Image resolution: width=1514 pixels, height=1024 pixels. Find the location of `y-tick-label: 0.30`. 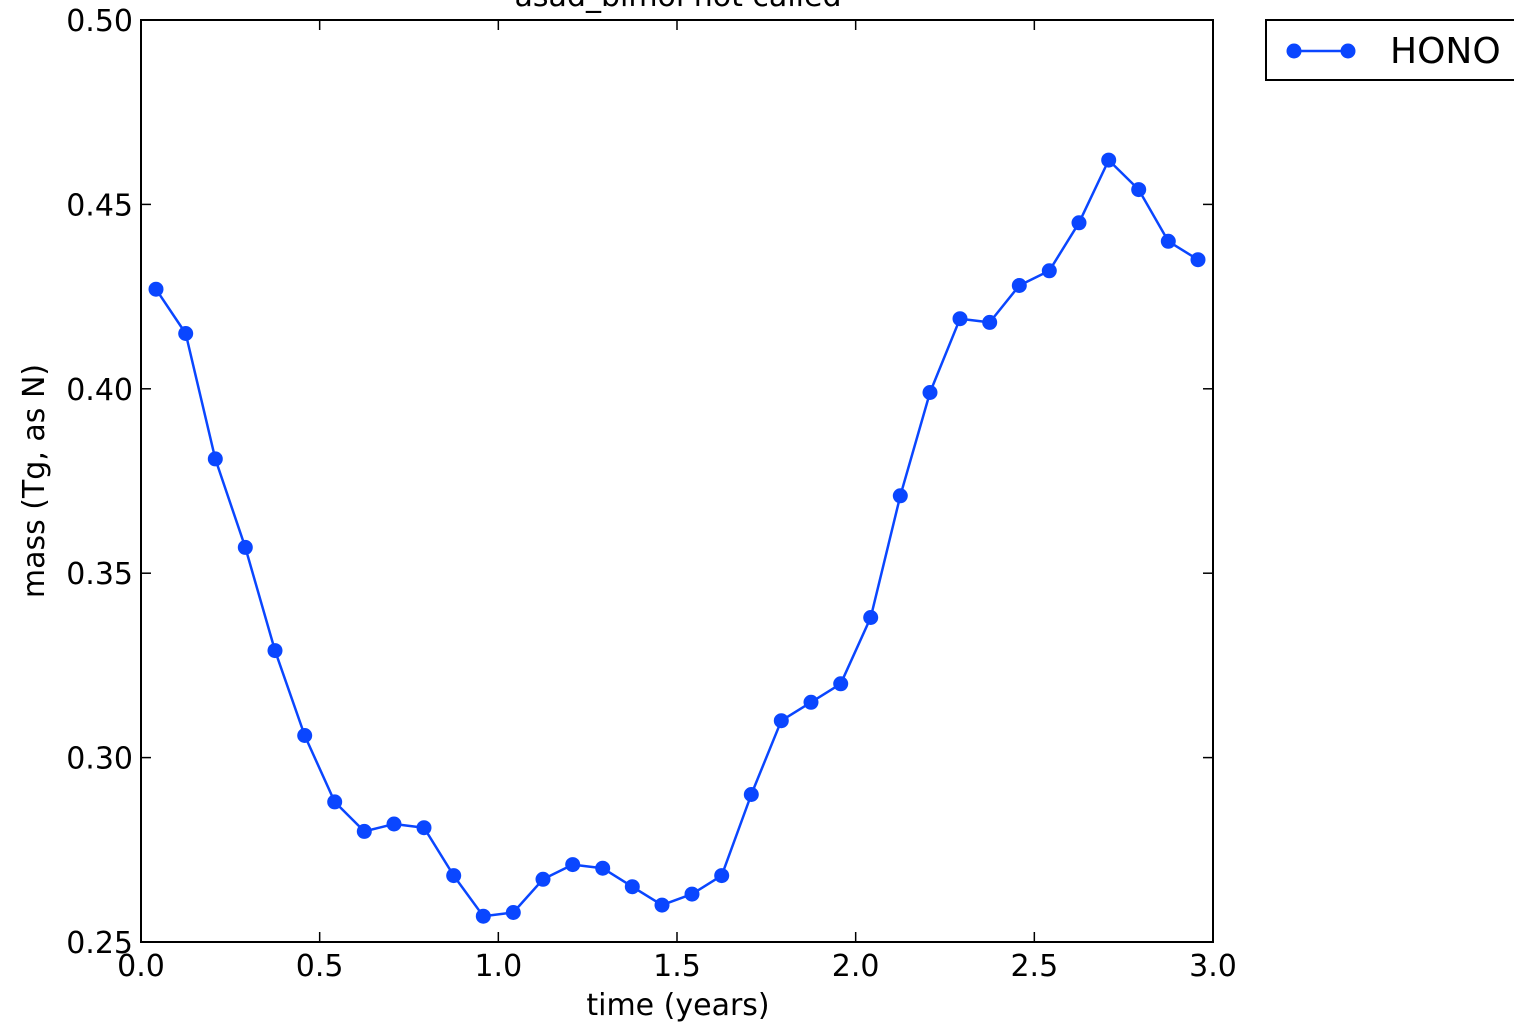

y-tick-label: 0.30 is located at coordinates (99, 759).